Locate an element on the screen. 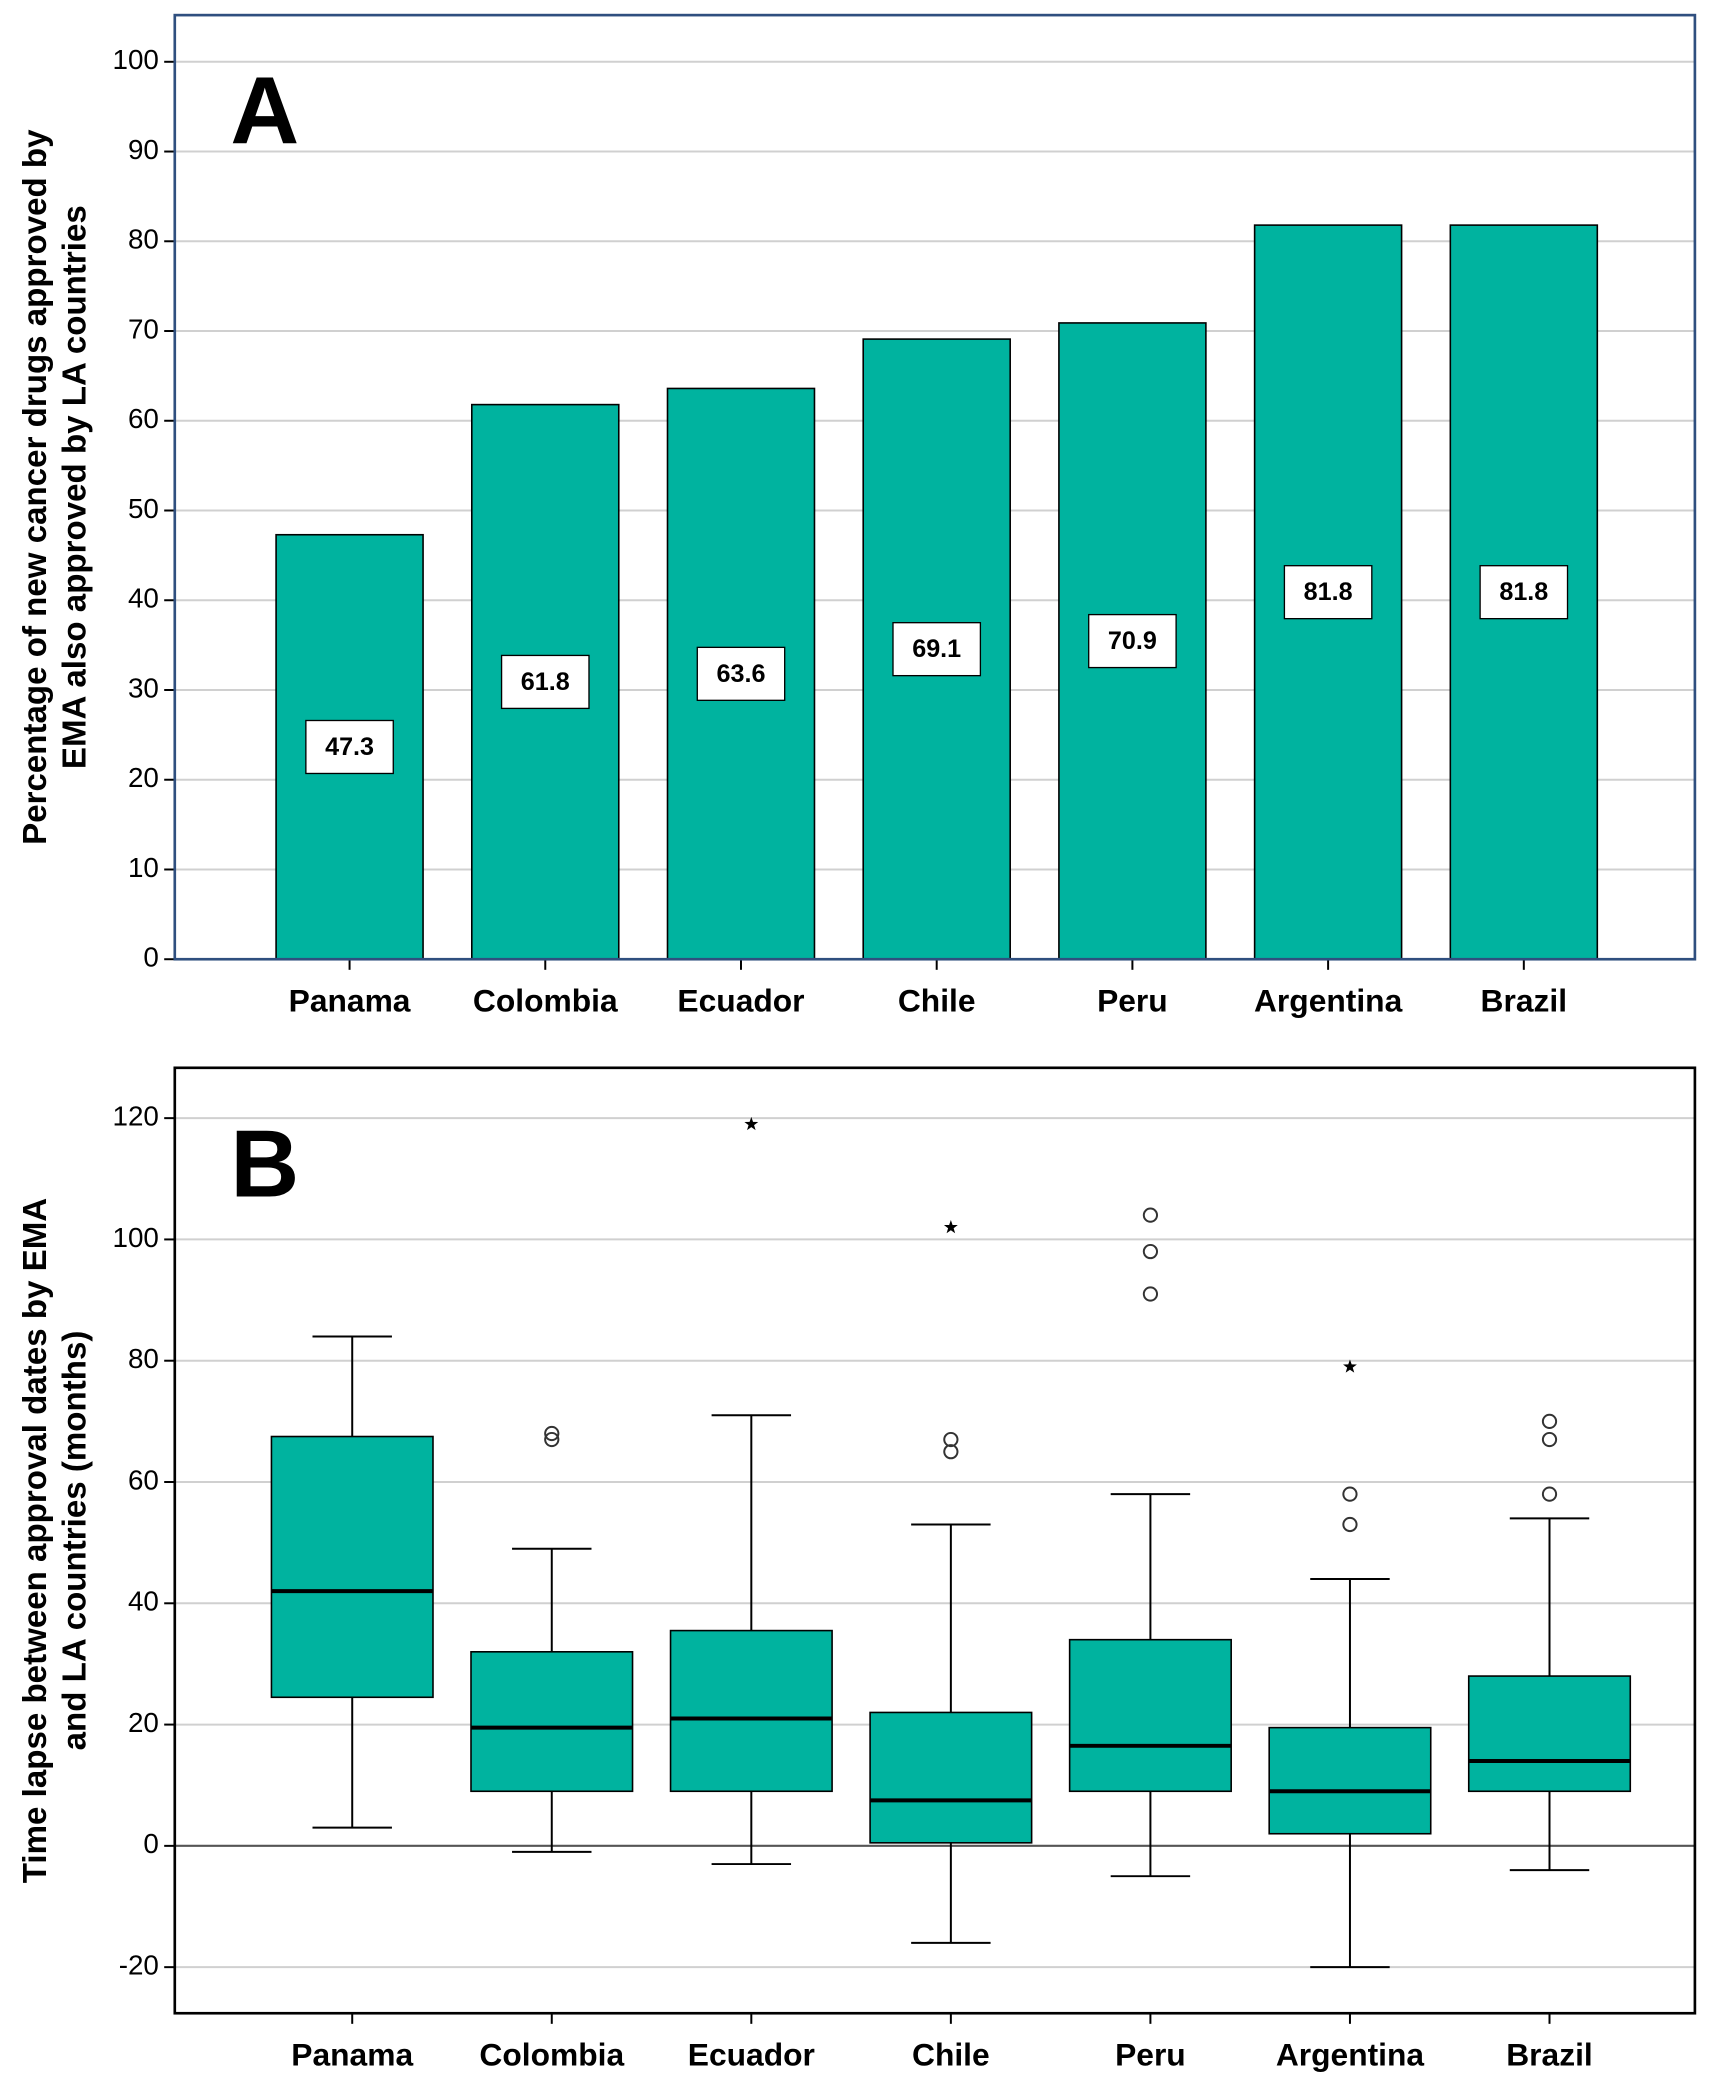 Image resolution: width=1728 pixels, height=2080 pixels. y-tick-label: -20 is located at coordinates (139, 1964).